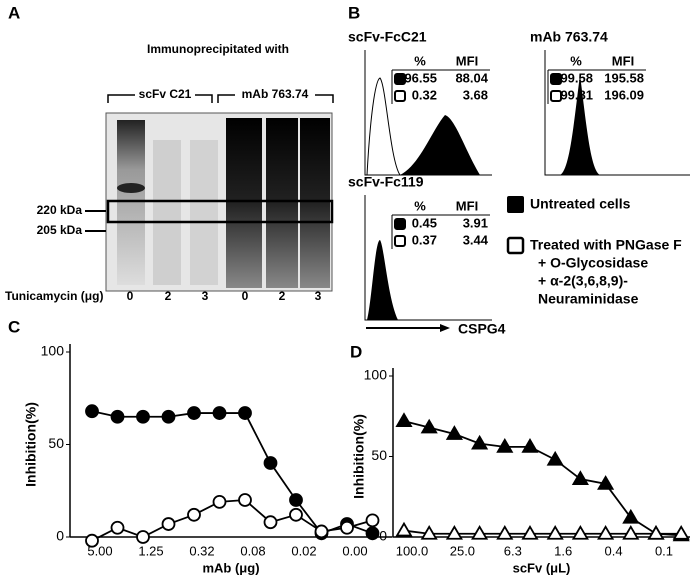  Describe the element at coordinates (150, 550) in the screenshot. I see `x-tick-label: 1.25` at that location.